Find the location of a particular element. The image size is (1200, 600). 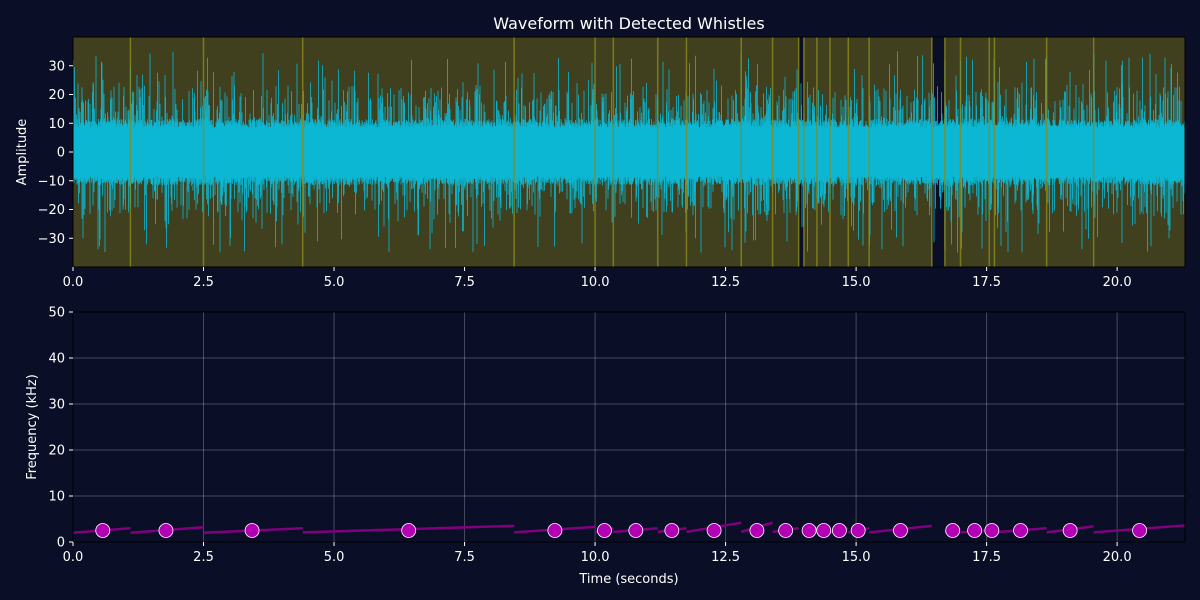

y-tick-label: 40 is located at coordinates (56, 359).